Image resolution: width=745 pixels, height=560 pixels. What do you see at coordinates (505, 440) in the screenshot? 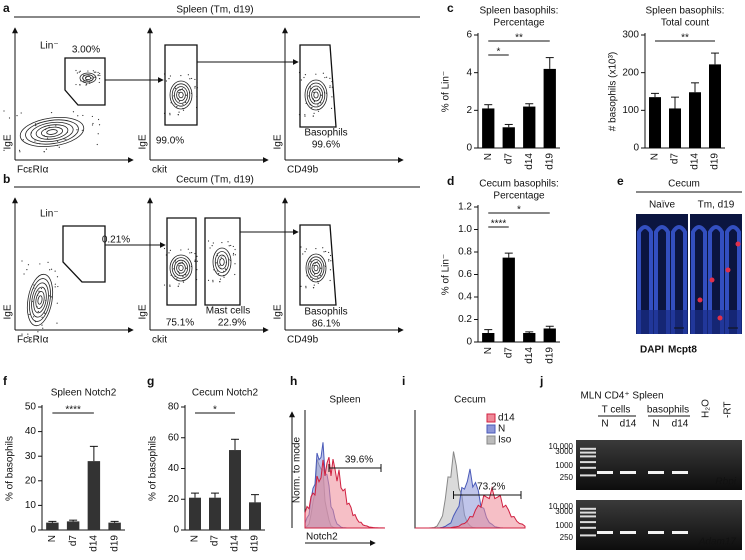
I see `legend-label: Iso` at bounding box center [505, 440].